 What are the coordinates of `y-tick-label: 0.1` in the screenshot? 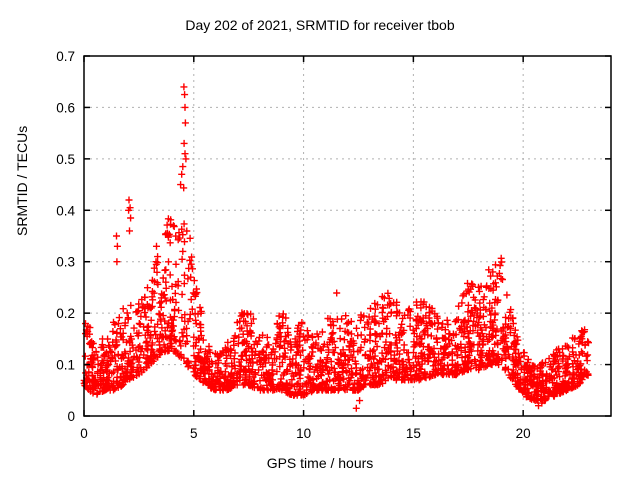 It's located at (65, 365).